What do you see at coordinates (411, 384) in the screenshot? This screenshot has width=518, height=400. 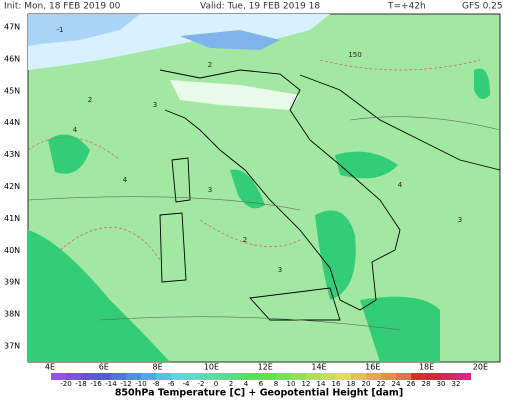 I see `colorbar-label: 26` at bounding box center [411, 384].